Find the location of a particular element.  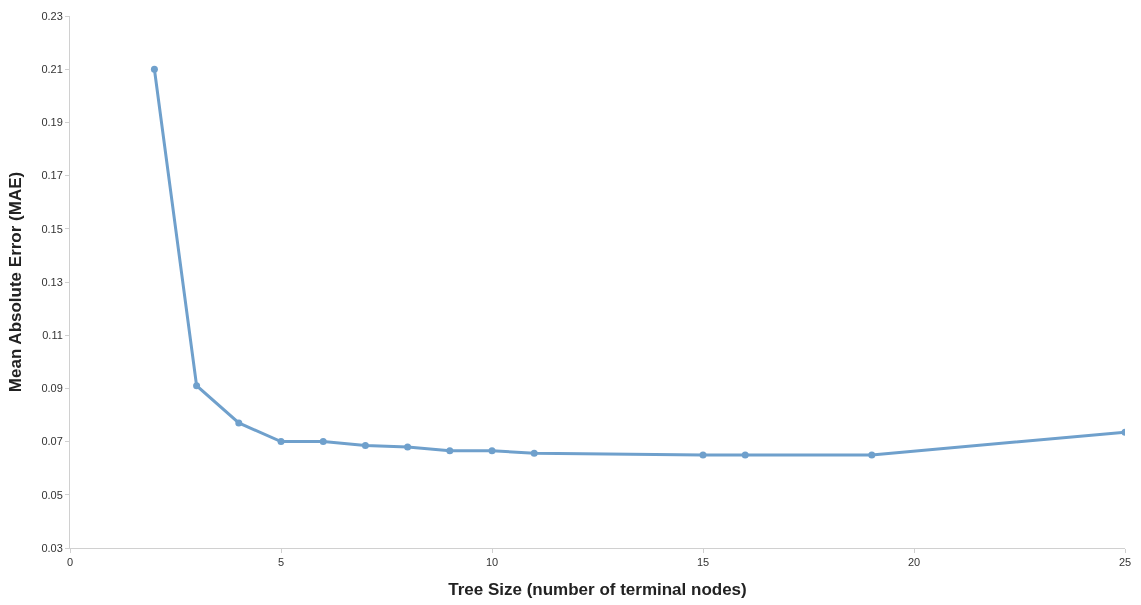

x-tick-label: 25 is located at coordinates (1125, 562).